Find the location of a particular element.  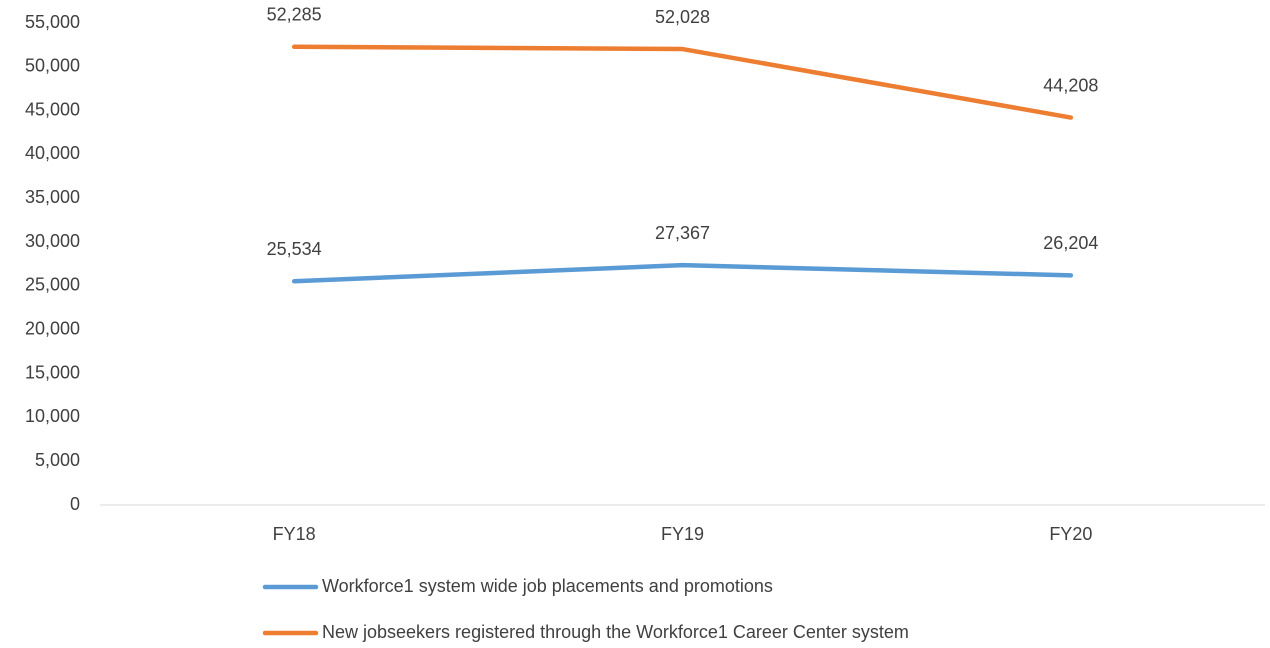

y-tick-label: 5,000 is located at coordinates (57, 460).